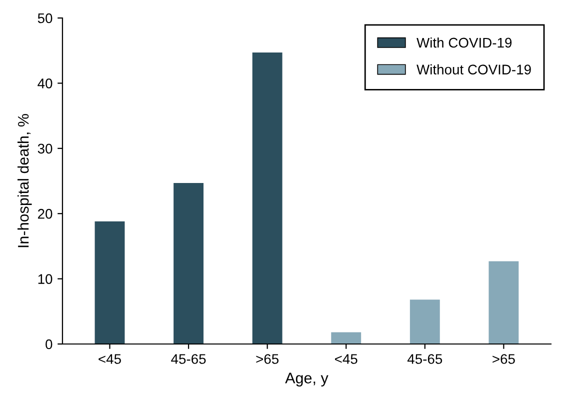  What do you see at coordinates (45, 18) in the screenshot?
I see `y-tick-label: 50` at bounding box center [45, 18].